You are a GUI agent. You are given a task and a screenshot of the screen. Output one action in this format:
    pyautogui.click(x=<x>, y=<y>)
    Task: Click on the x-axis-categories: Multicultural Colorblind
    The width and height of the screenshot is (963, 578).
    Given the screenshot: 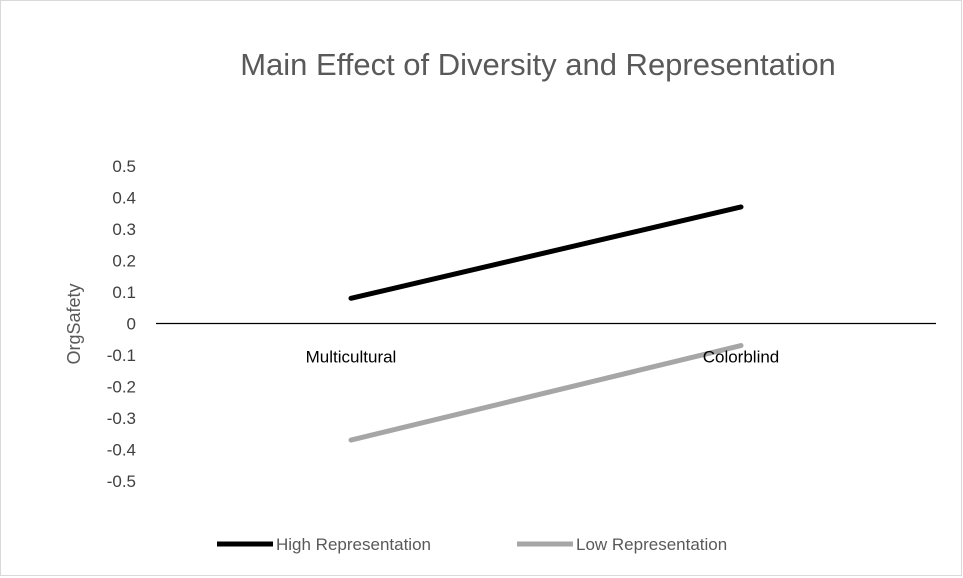 What is the action you would take?
    pyautogui.click(x=543, y=357)
    